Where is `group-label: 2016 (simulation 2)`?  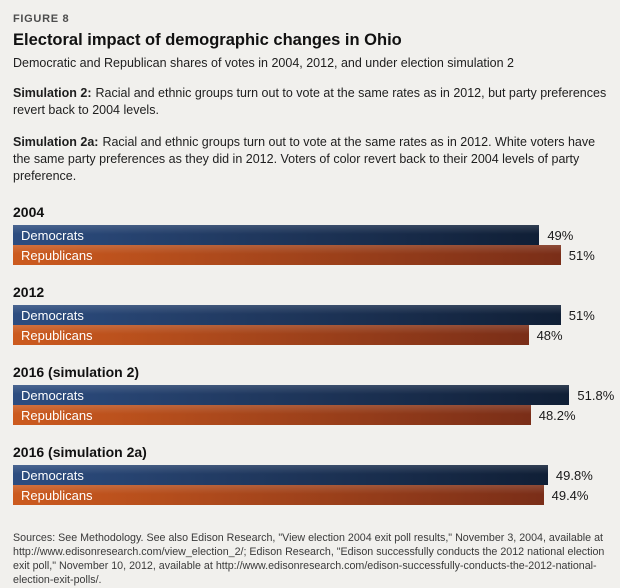
group-label: 2016 (simulation 2) is located at coordinates (76, 372).